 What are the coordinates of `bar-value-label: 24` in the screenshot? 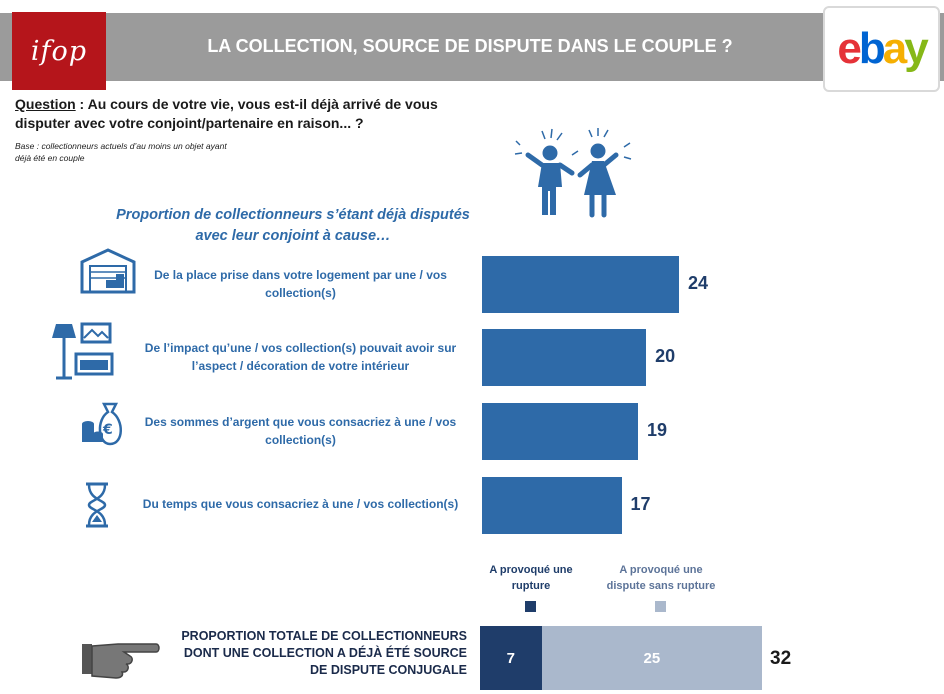 It's located at (698, 283).